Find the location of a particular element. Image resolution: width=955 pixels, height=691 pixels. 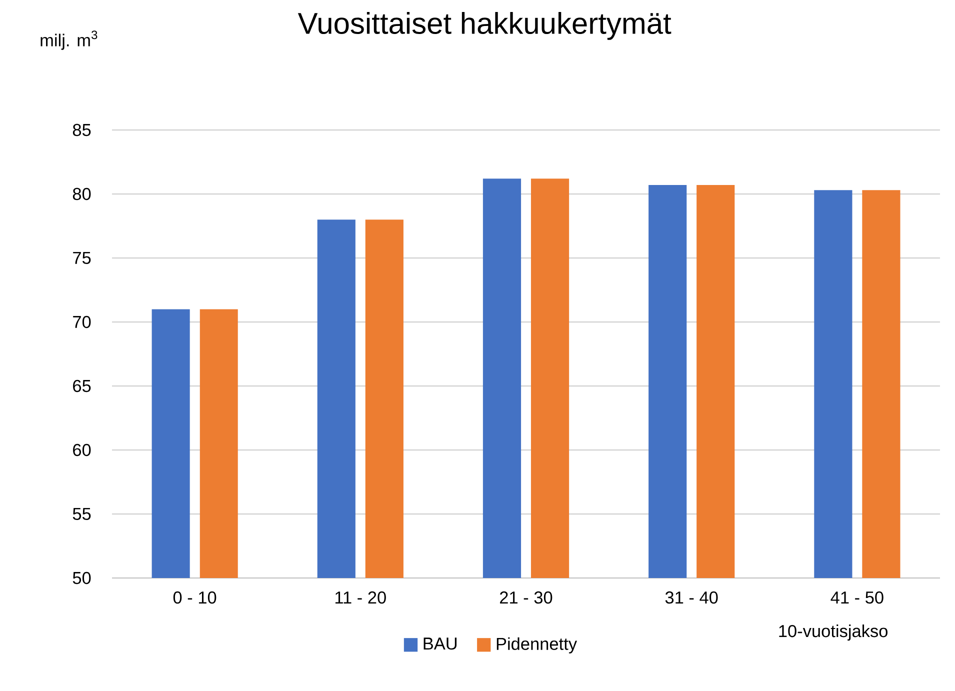

y-tick-label: 75 is located at coordinates (82, 258).